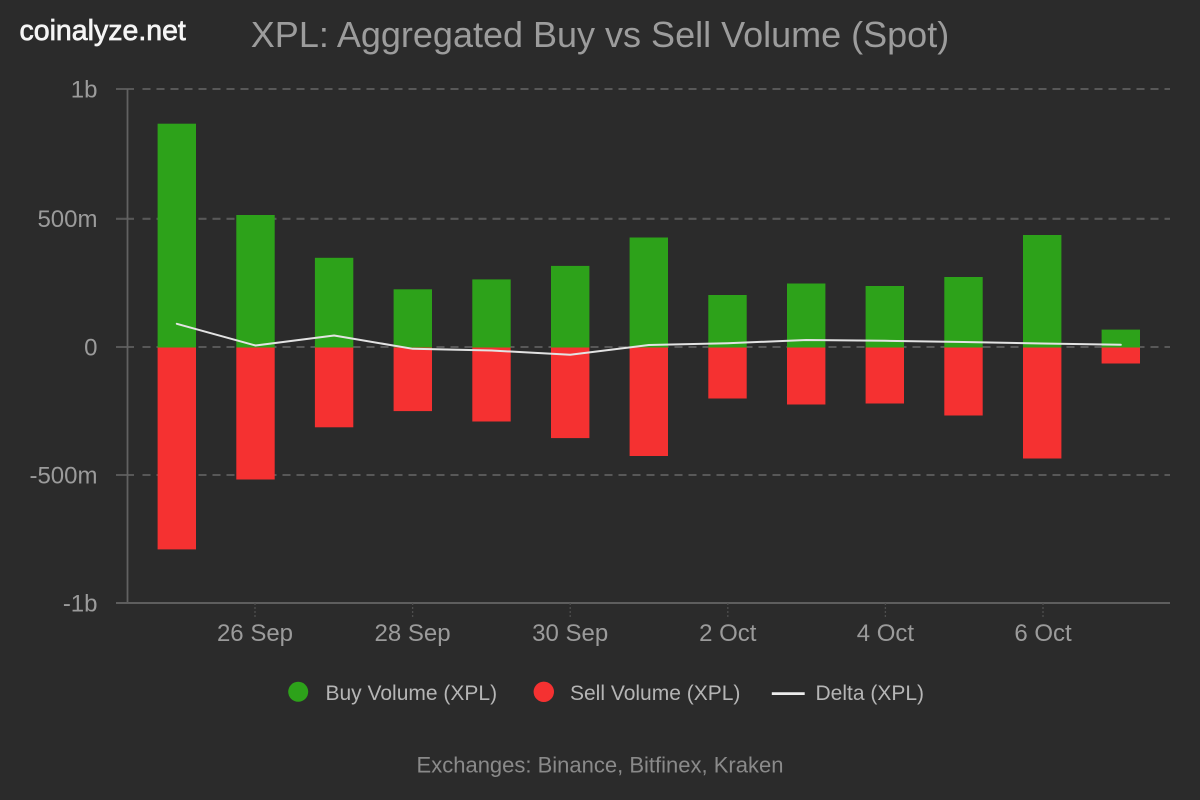 Image resolution: width=1200 pixels, height=800 pixels. I want to click on svg-text: 500m, so click(67, 219).